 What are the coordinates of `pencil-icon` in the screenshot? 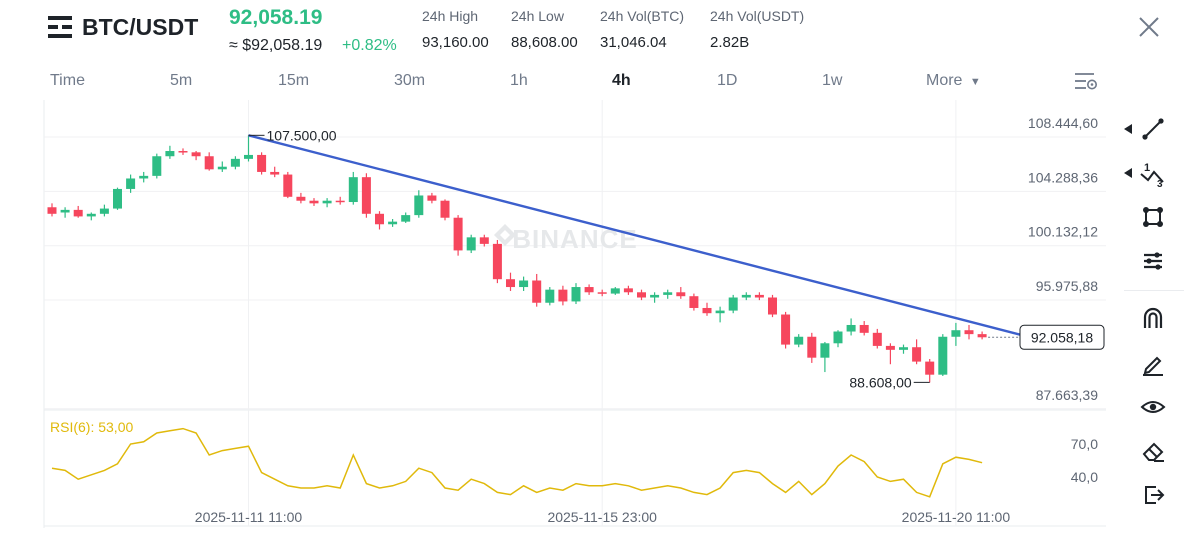 It's located at (1153, 363).